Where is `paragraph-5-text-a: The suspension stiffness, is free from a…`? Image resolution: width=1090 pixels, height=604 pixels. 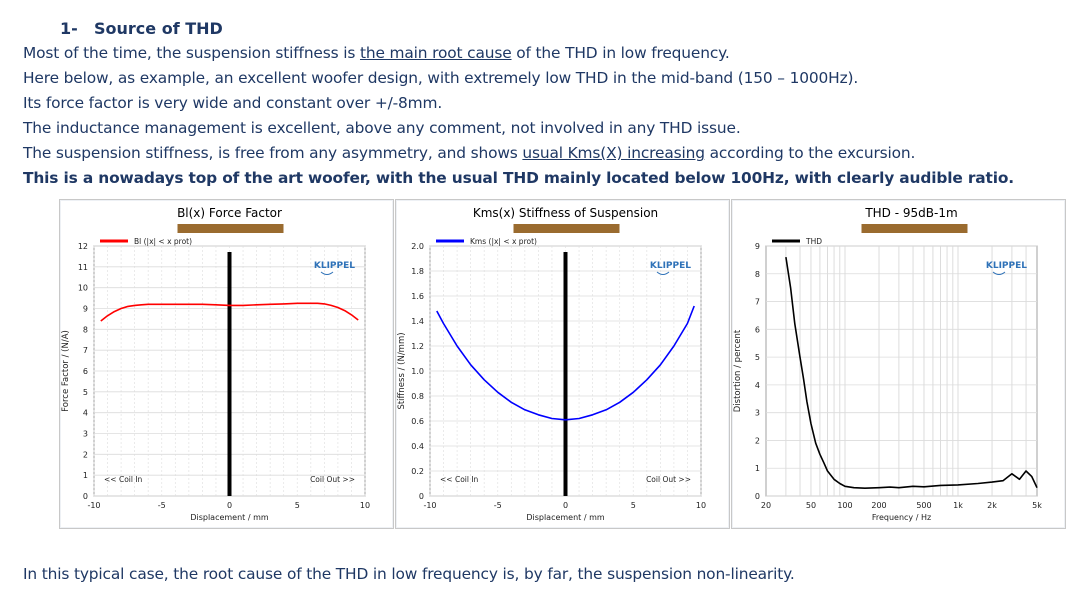
paragraph-5-text-a: The suspension stiffness, is free from a… is located at coordinates (273, 153).